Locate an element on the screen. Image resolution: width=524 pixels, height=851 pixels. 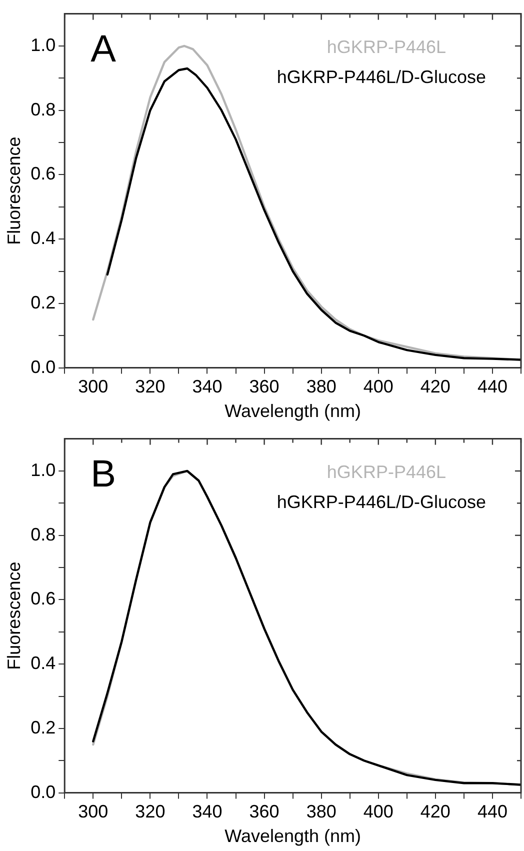
annotation: B is located at coordinates (103, 474).